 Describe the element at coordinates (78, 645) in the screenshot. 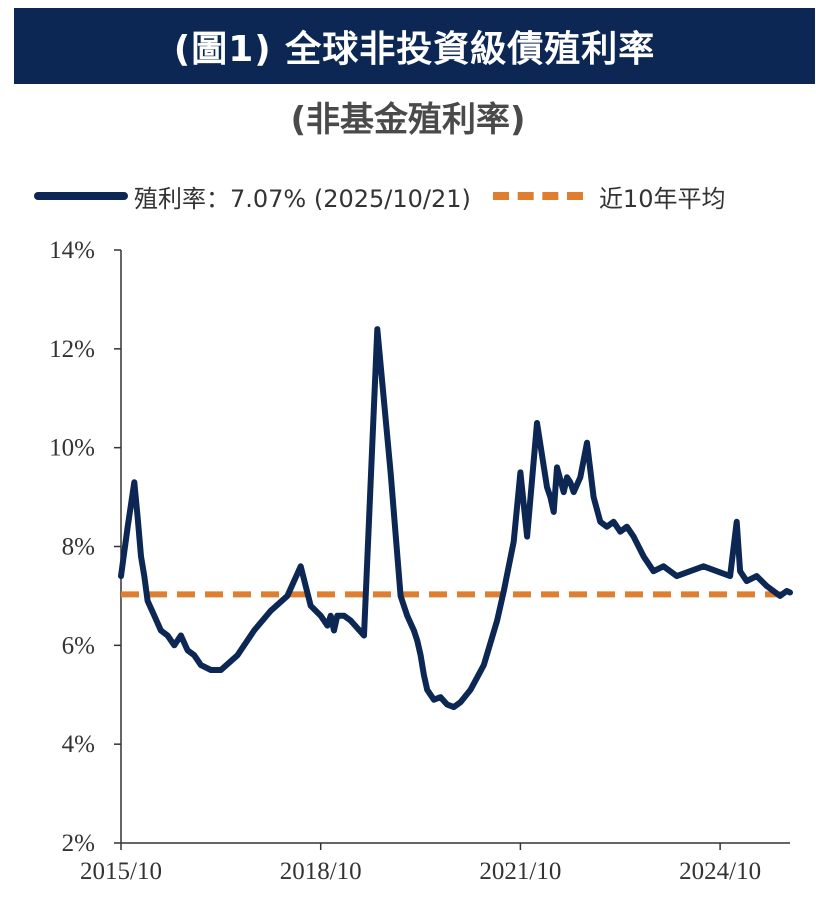

I see `y-tick-label: 6%` at that location.